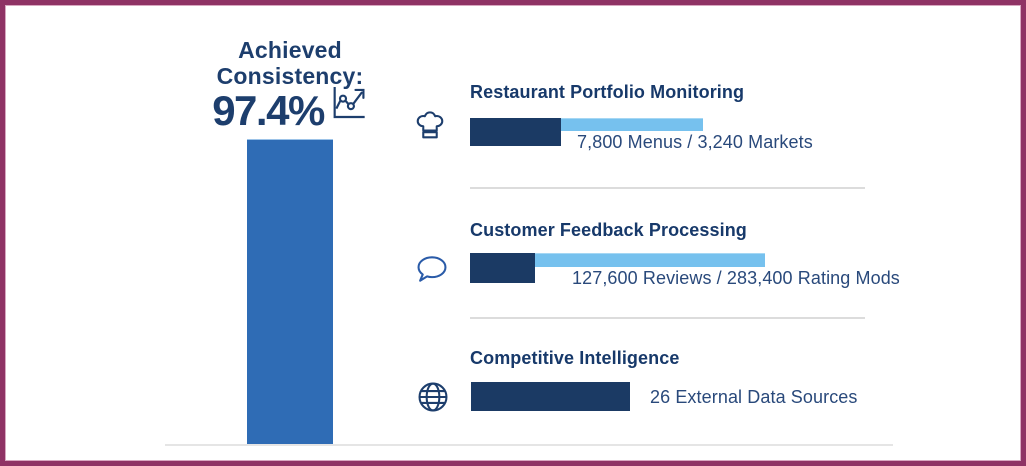 This screenshot has width=1026, height=466. What do you see at coordinates (608, 230) in the screenshot?
I see `section-title-customer-feedback: Customer Feedback Processing` at bounding box center [608, 230].